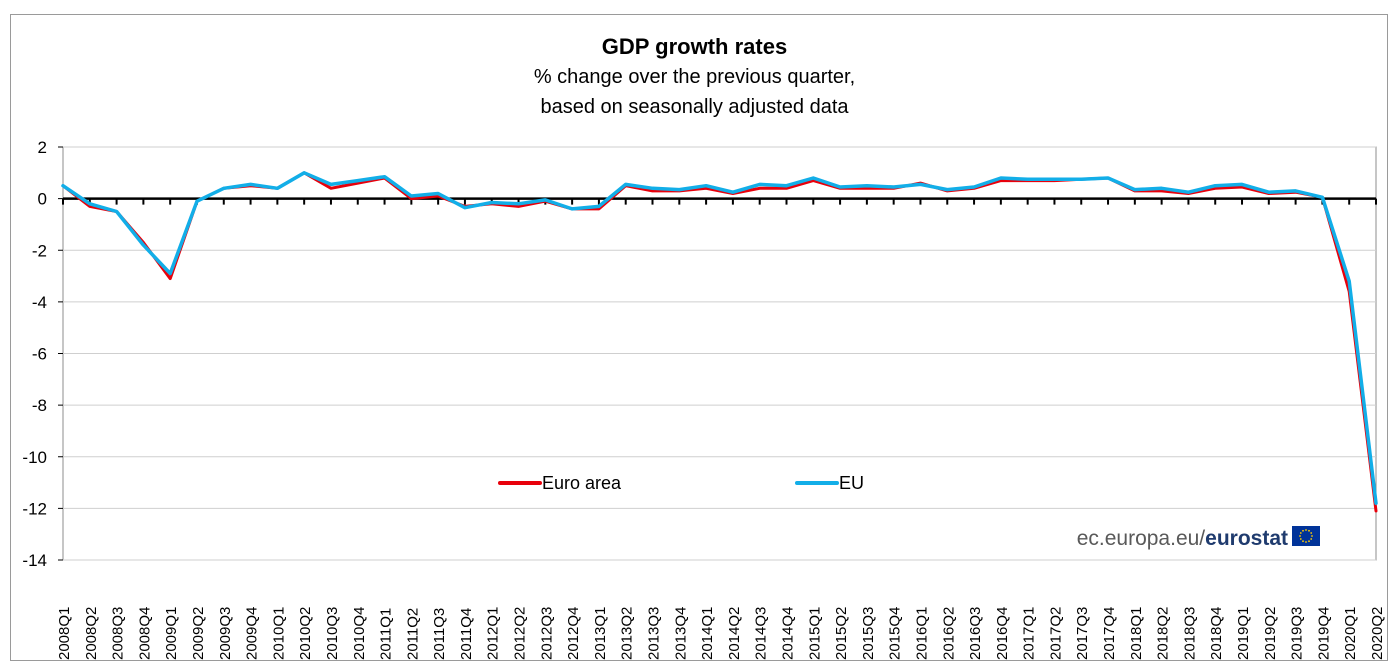 The image size is (1389, 662). Describe the element at coordinates (573, 633) in the screenshot. I see `x-tick-label: 2012Q4` at that location.